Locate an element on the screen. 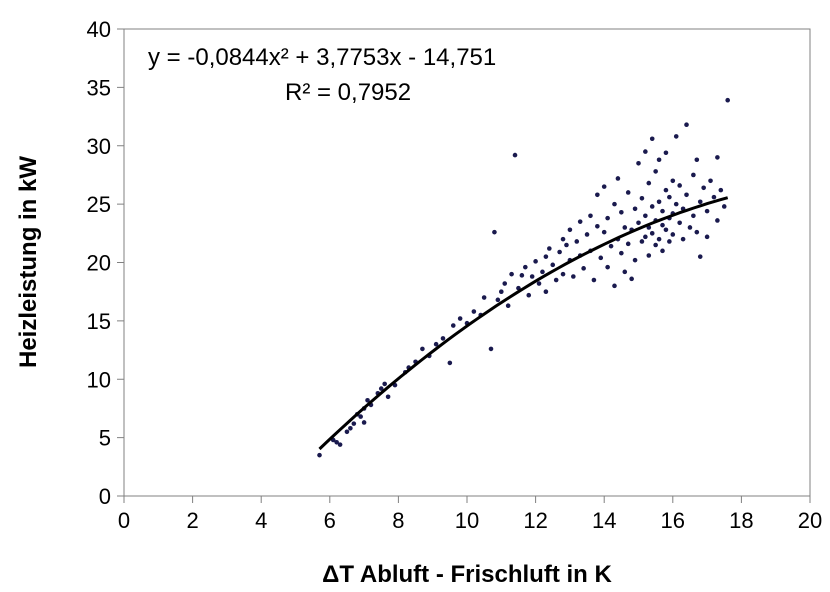 The height and width of the screenshot is (592, 830). y-tick-label: 0 is located at coordinates (105, 496).